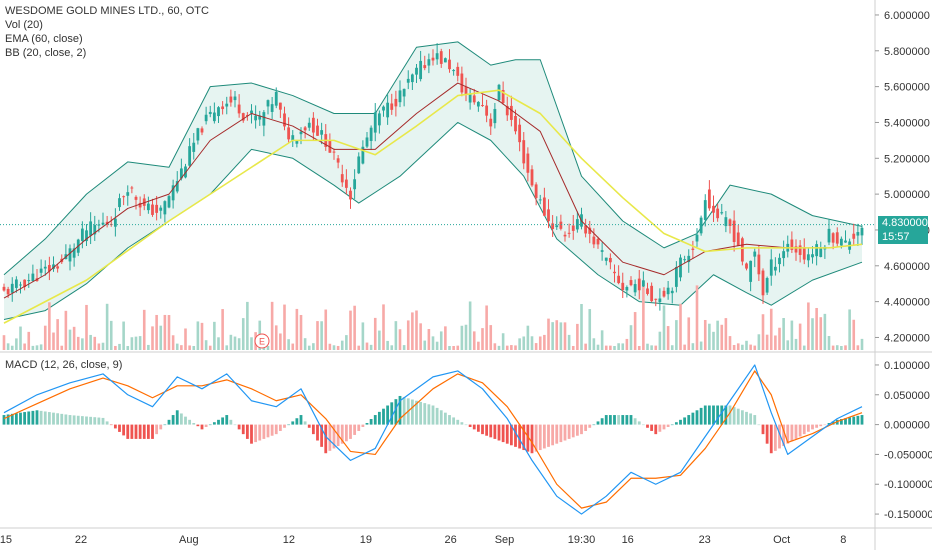 This screenshot has height=555, width=932. What do you see at coordinates (907, 338) in the screenshot?
I see `price-tick-label: 4.200000` at bounding box center [907, 338].